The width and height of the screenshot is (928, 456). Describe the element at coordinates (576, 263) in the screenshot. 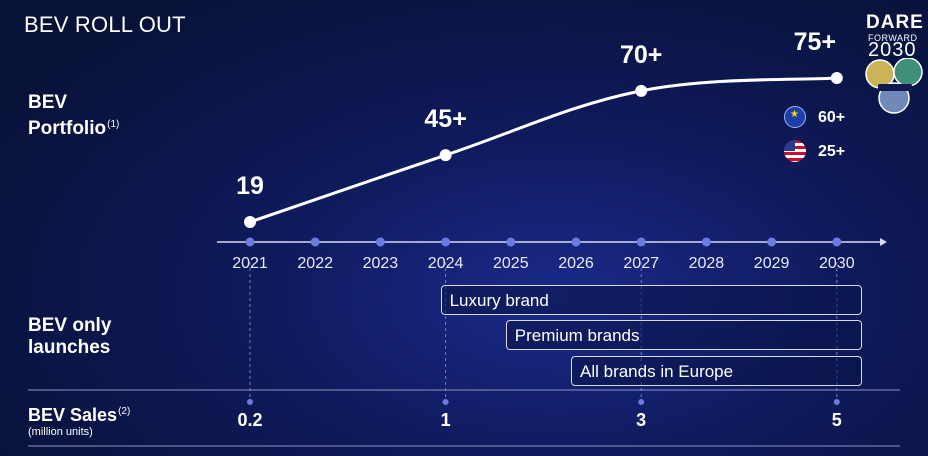

I see `x-tick-label-2026: 2026` at that location.